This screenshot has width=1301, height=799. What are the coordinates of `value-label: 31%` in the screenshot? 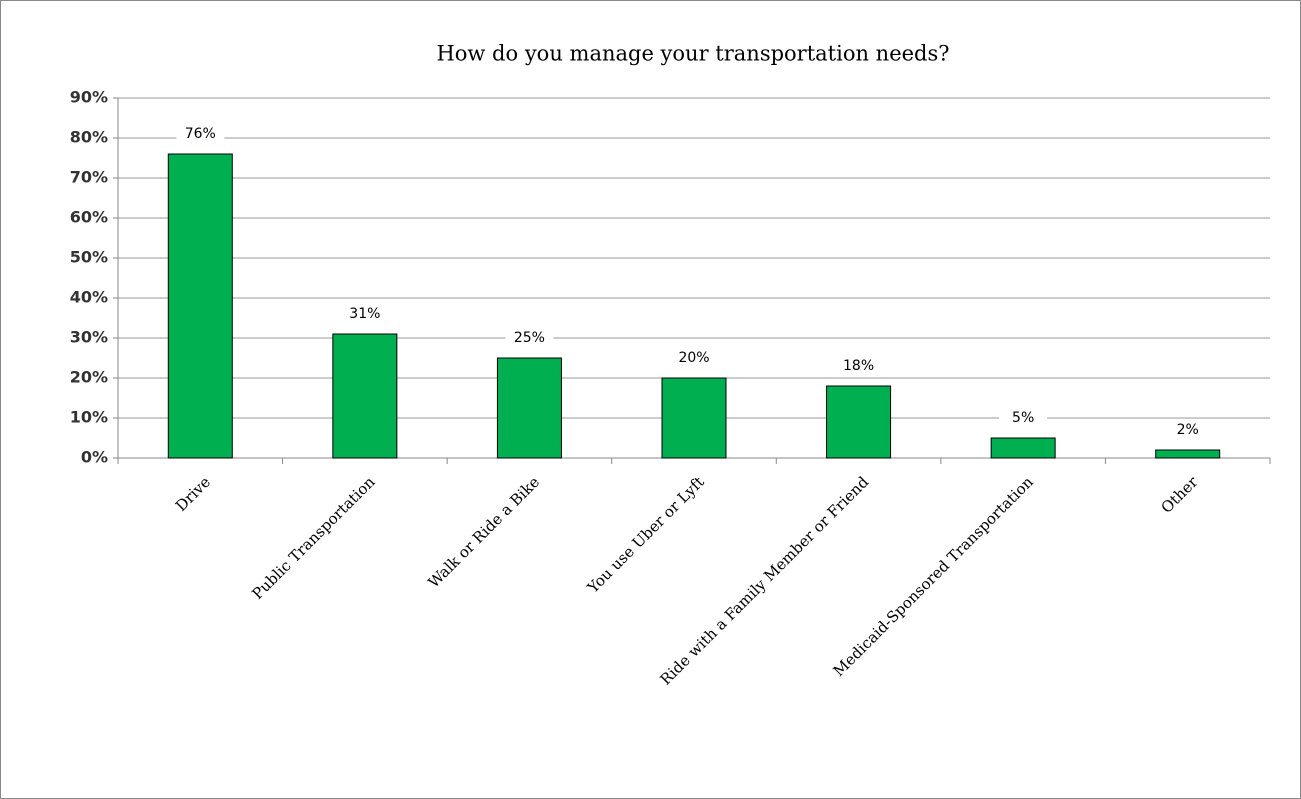 It's located at (364, 314).